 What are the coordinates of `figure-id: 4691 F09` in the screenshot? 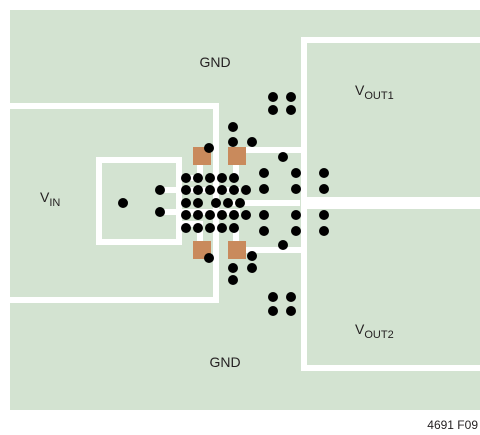 It's located at (452, 425).